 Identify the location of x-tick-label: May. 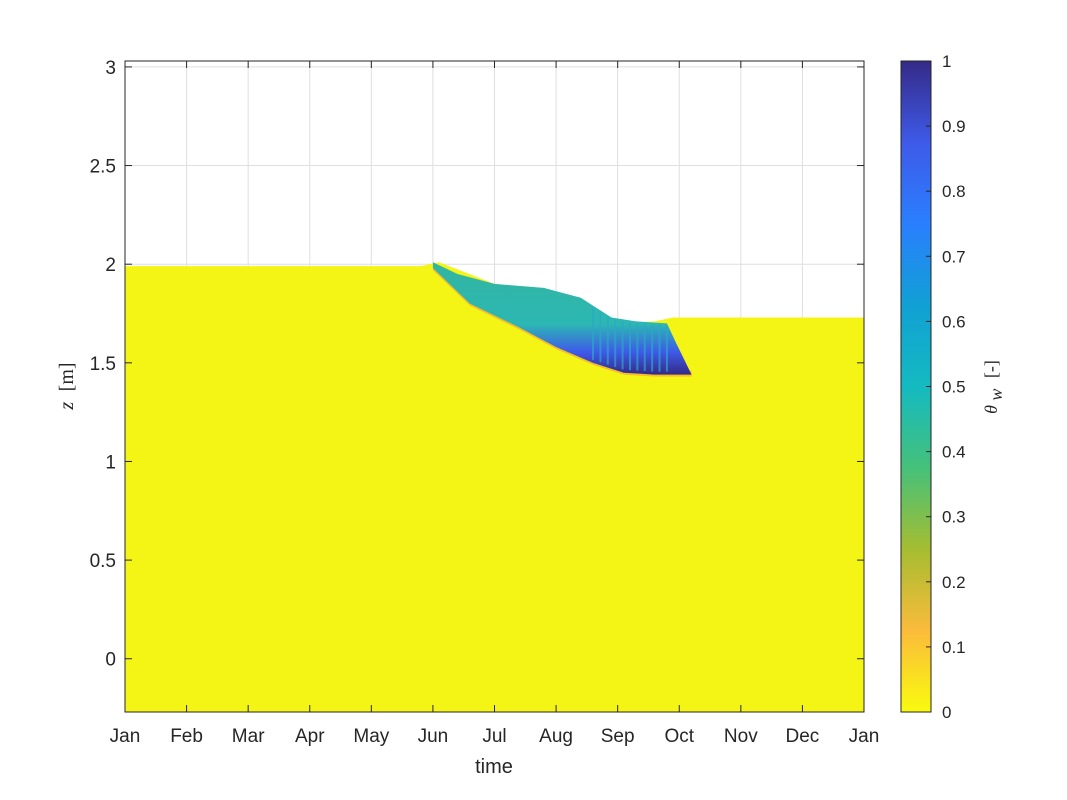
(371, 736).